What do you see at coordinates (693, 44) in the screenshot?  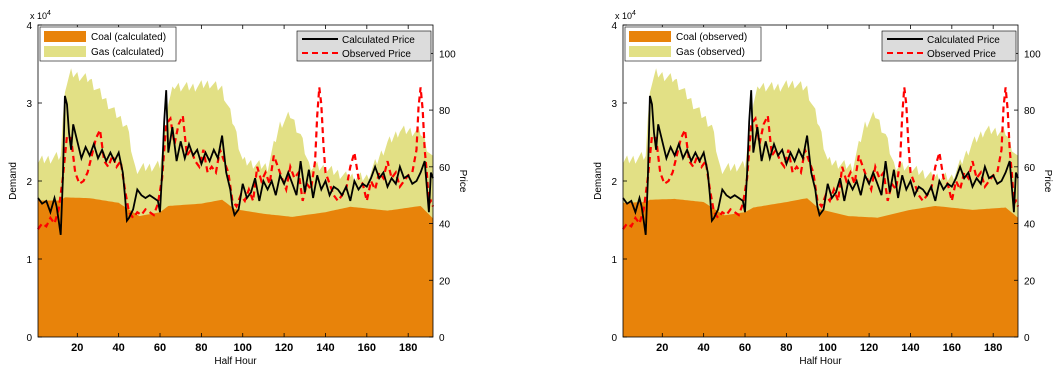 I see `legend-left: Coal (observed) Gas (observed)` at bounding box center [693, 44].